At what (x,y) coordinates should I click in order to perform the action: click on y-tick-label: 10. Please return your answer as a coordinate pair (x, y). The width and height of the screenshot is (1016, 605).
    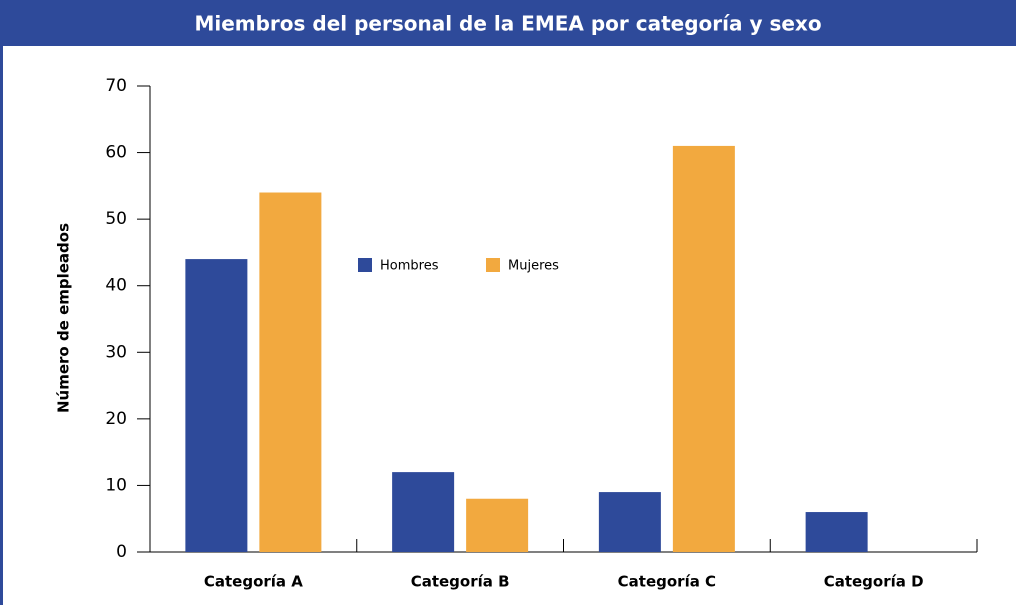
    Looking at the image, I should click on (116, 485).